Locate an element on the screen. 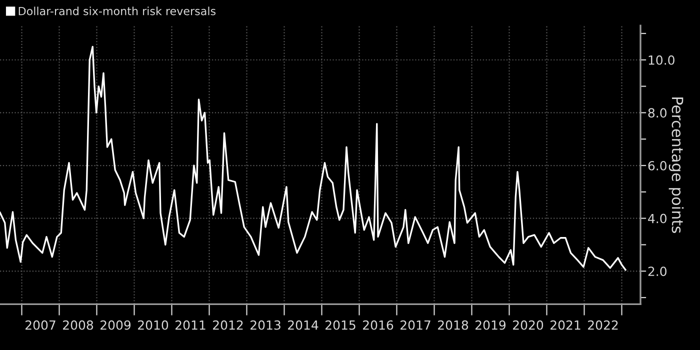 The width and height of the screenshot is (700, 350). x-tick-label: 2015 is located at coordinates (341, 325).